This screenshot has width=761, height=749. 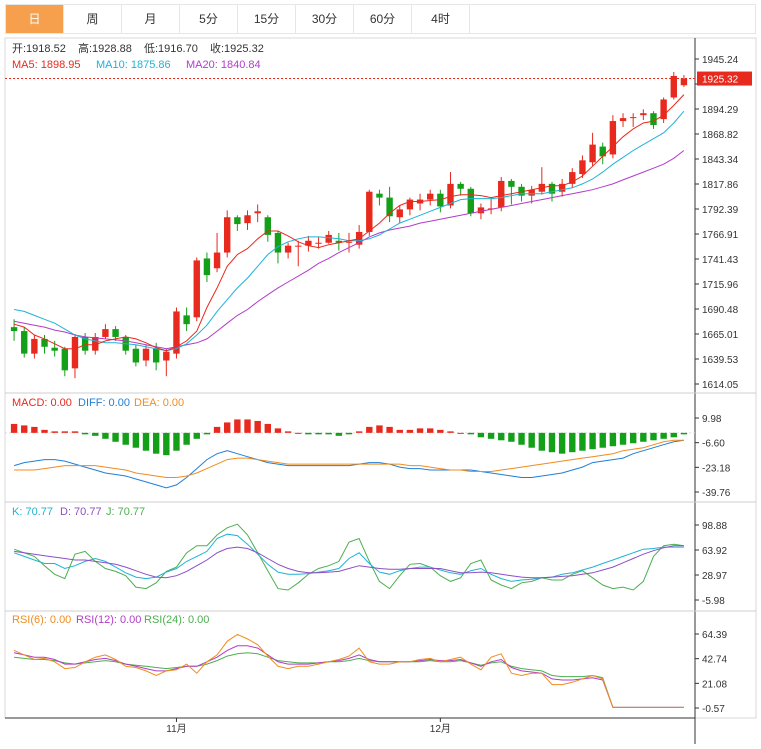 I want to click on kdj-y-tick-label: 98.88, so click(x=714, y=526).